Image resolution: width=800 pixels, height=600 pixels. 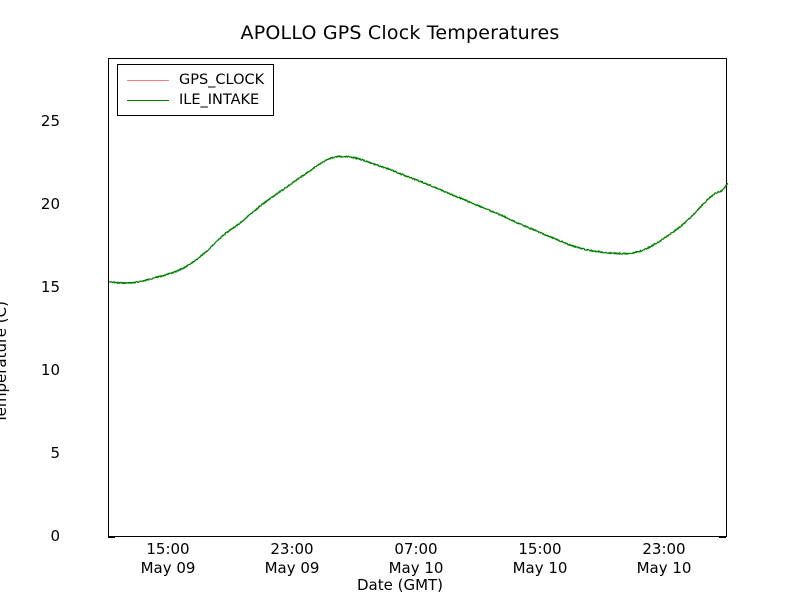 I want to click on legend-label-gps-clock: GPS_CLOCK, so click(x=222, y=80).